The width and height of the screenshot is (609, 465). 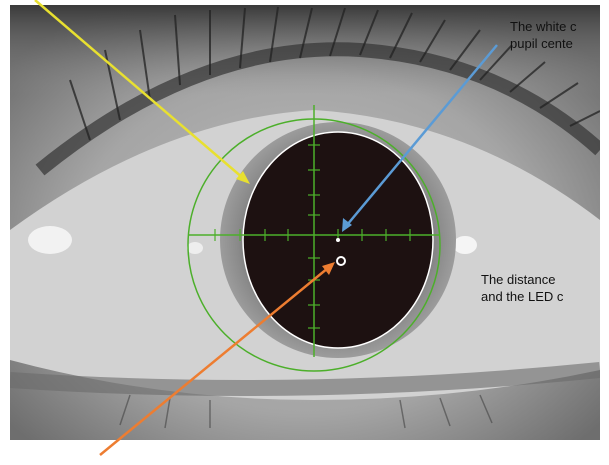 I want to click on annotation-text: pupil cente, so click(x=541, y=43).